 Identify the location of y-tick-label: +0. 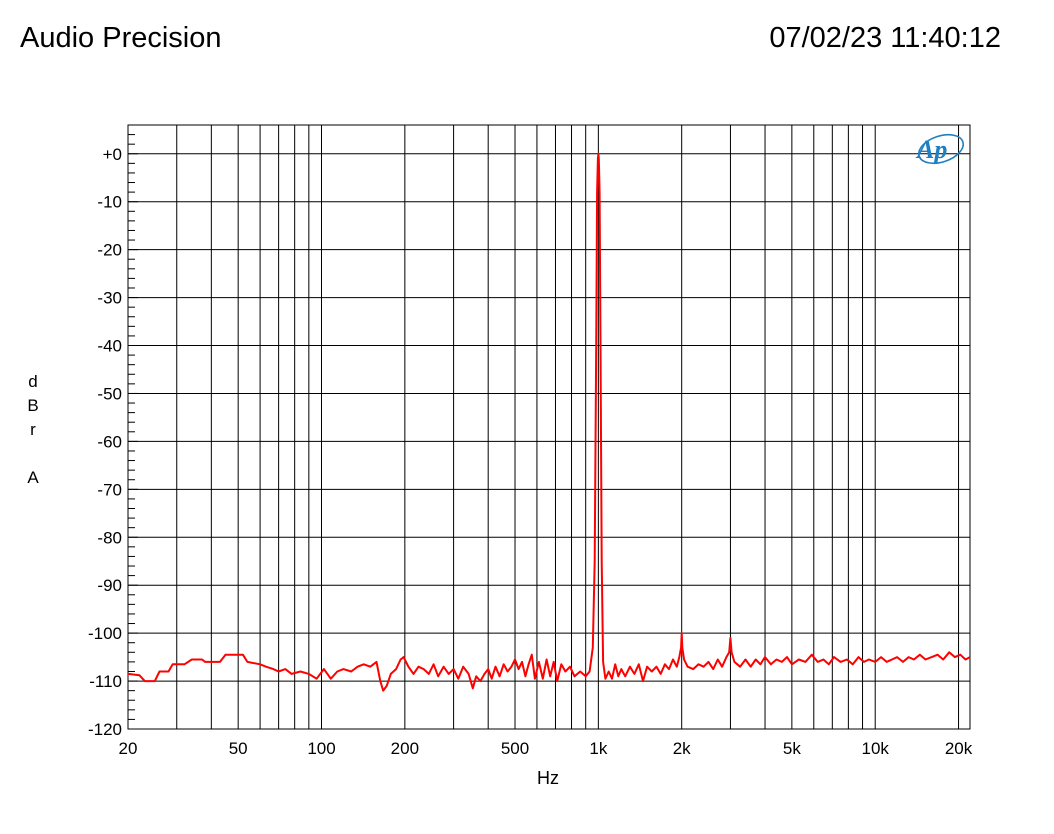
(112, 154).